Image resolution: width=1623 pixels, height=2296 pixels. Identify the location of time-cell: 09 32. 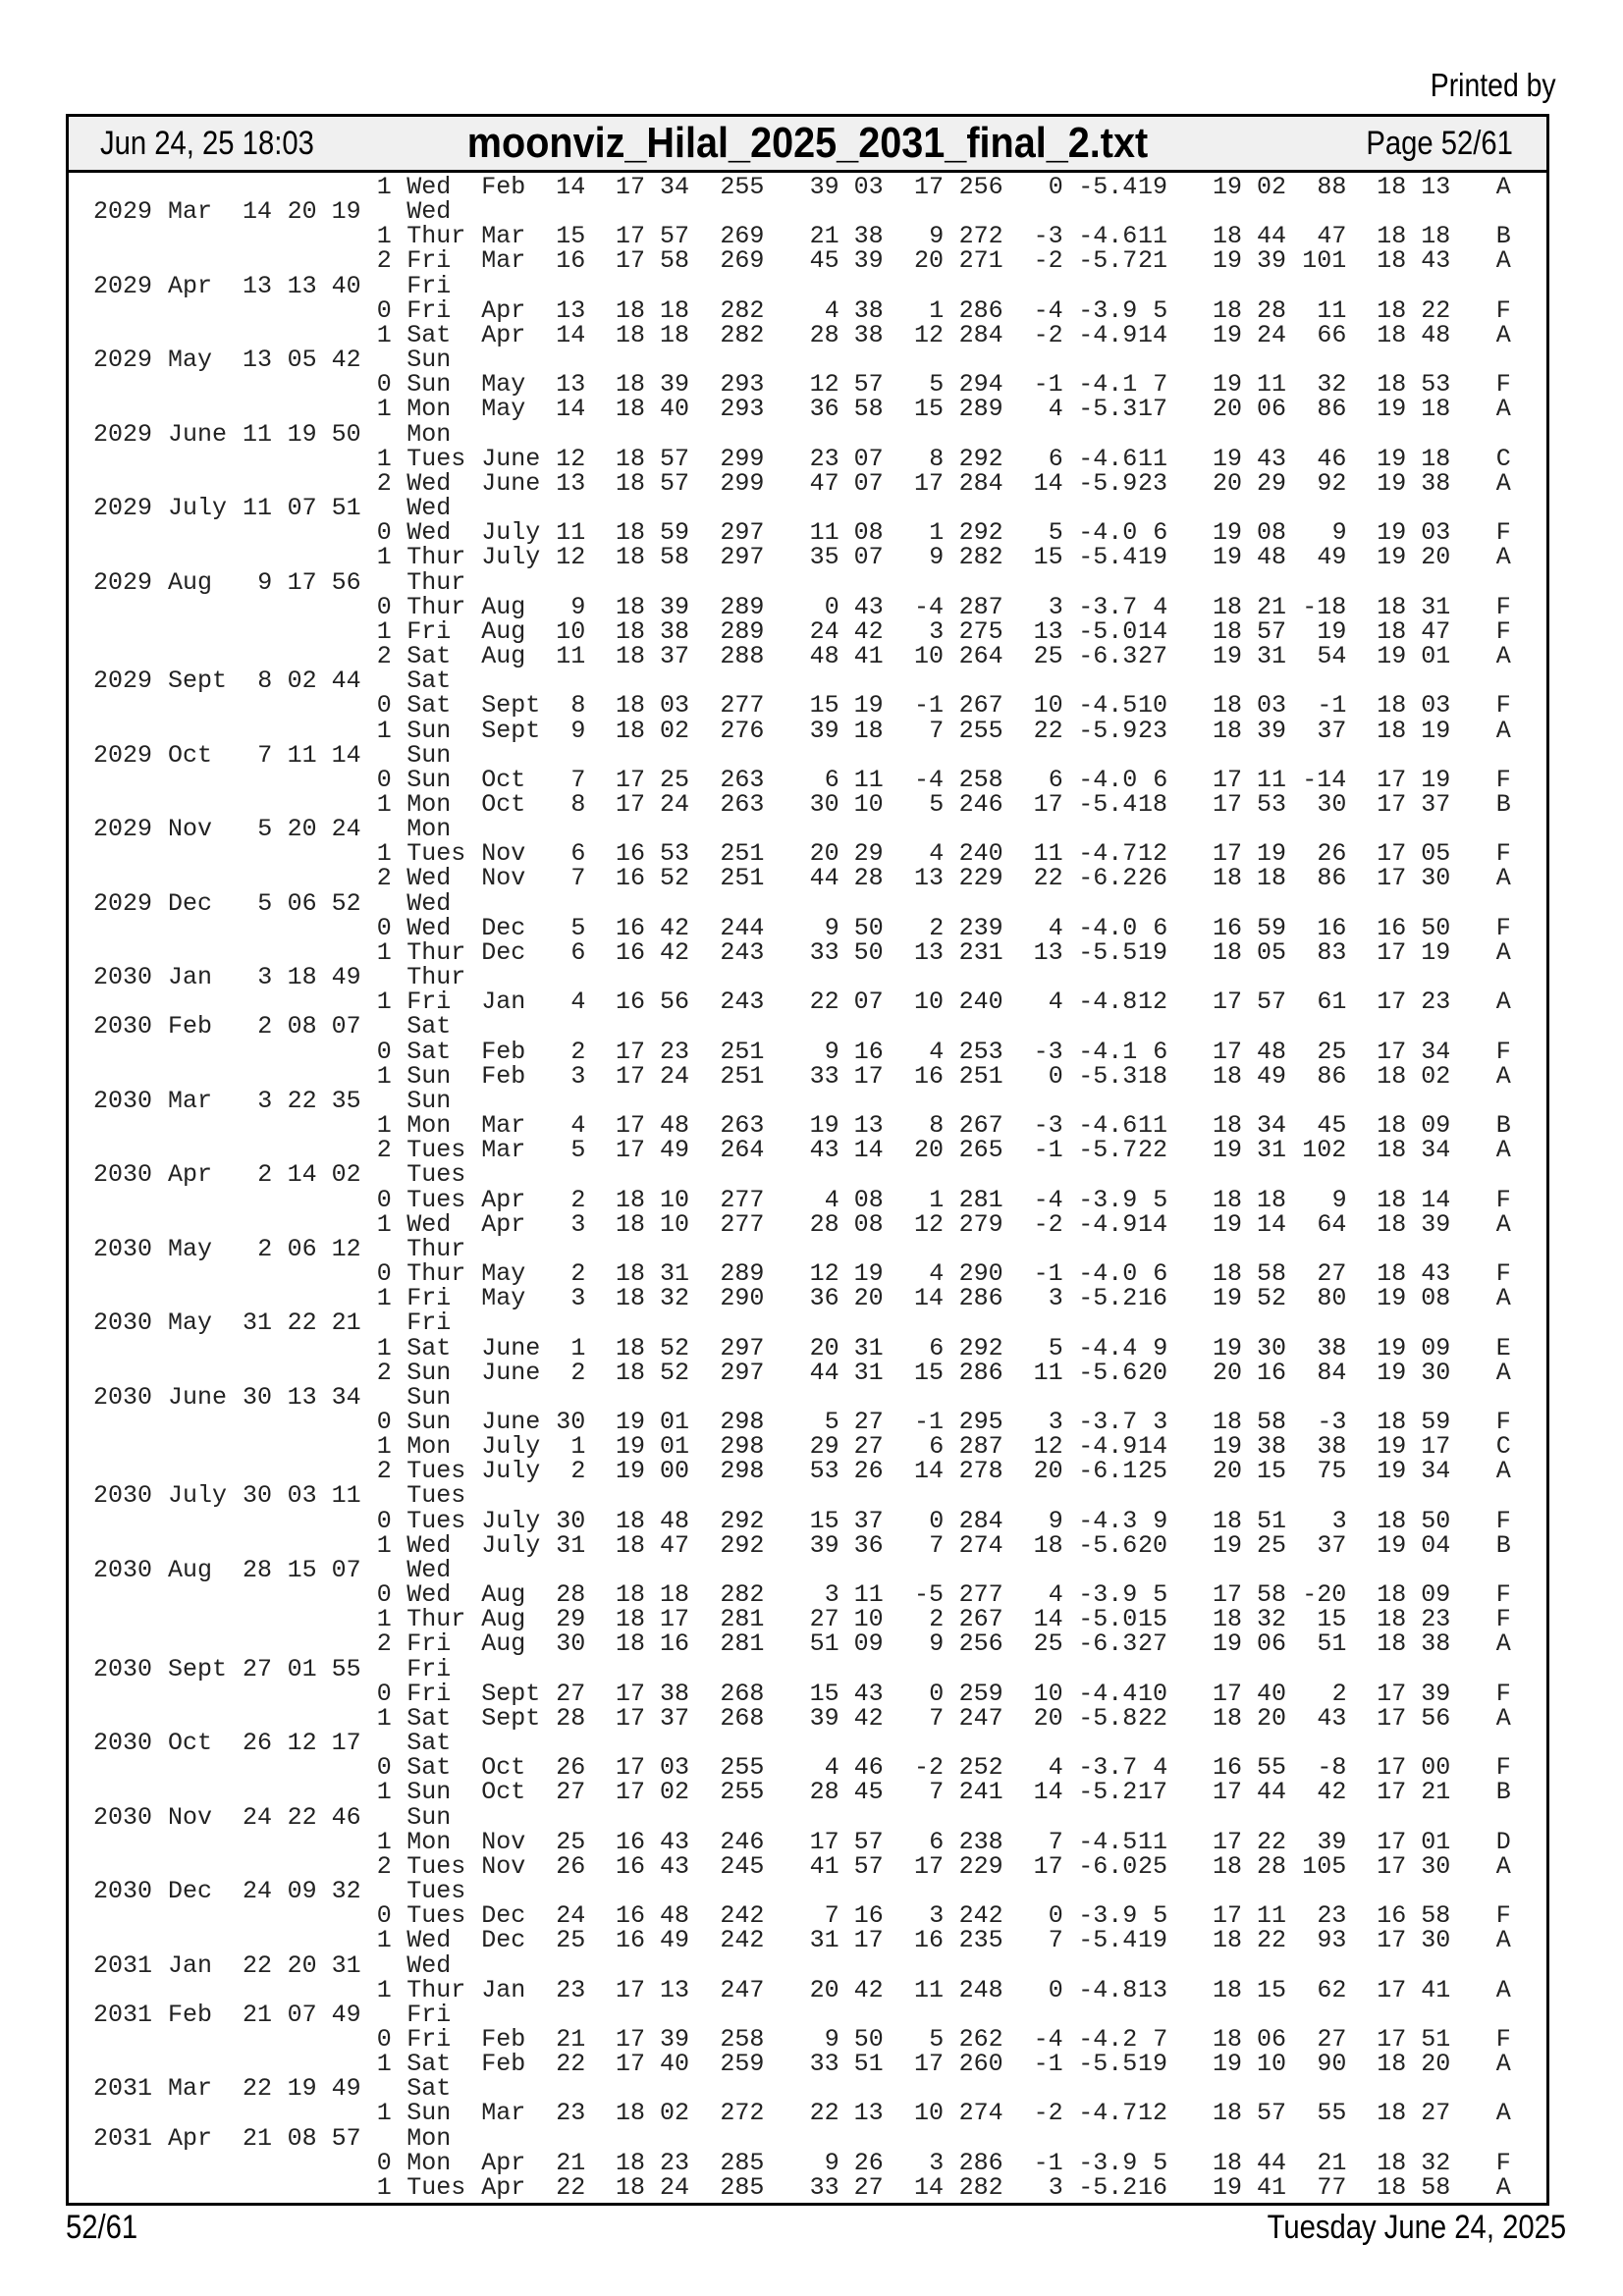
(324, 1891).